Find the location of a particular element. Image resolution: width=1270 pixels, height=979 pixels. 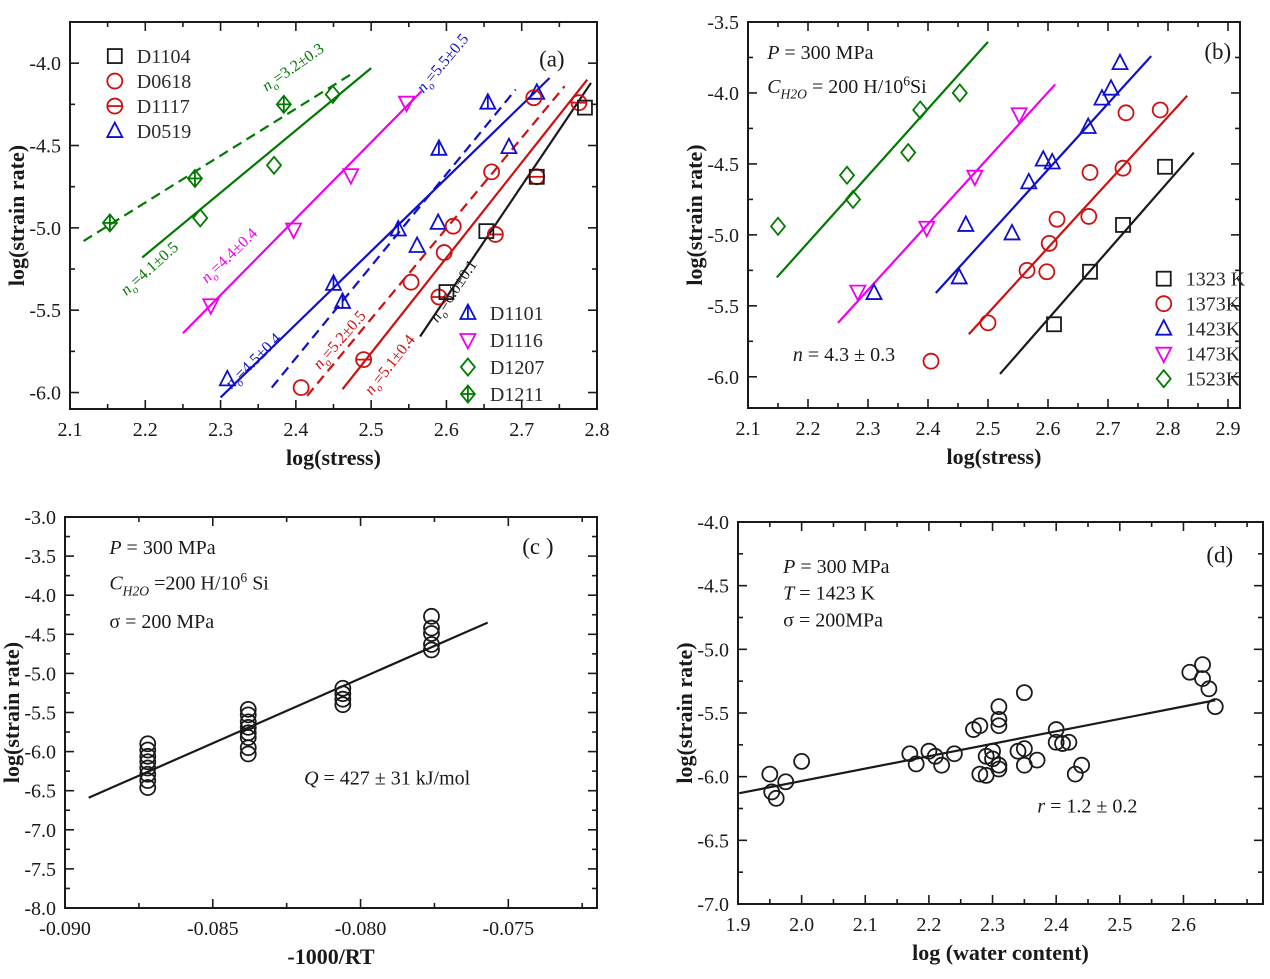

series-D0519-points is located at coordinates (382, 234).